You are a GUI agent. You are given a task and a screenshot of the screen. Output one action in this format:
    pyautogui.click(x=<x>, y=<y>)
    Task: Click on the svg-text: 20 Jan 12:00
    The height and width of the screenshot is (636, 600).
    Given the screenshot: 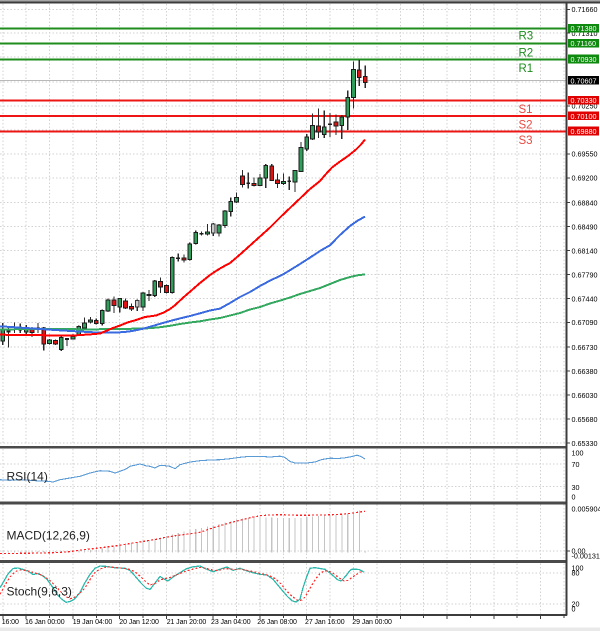 What is the action you would take?
    pyautogui.click(x=139, y=622)
    